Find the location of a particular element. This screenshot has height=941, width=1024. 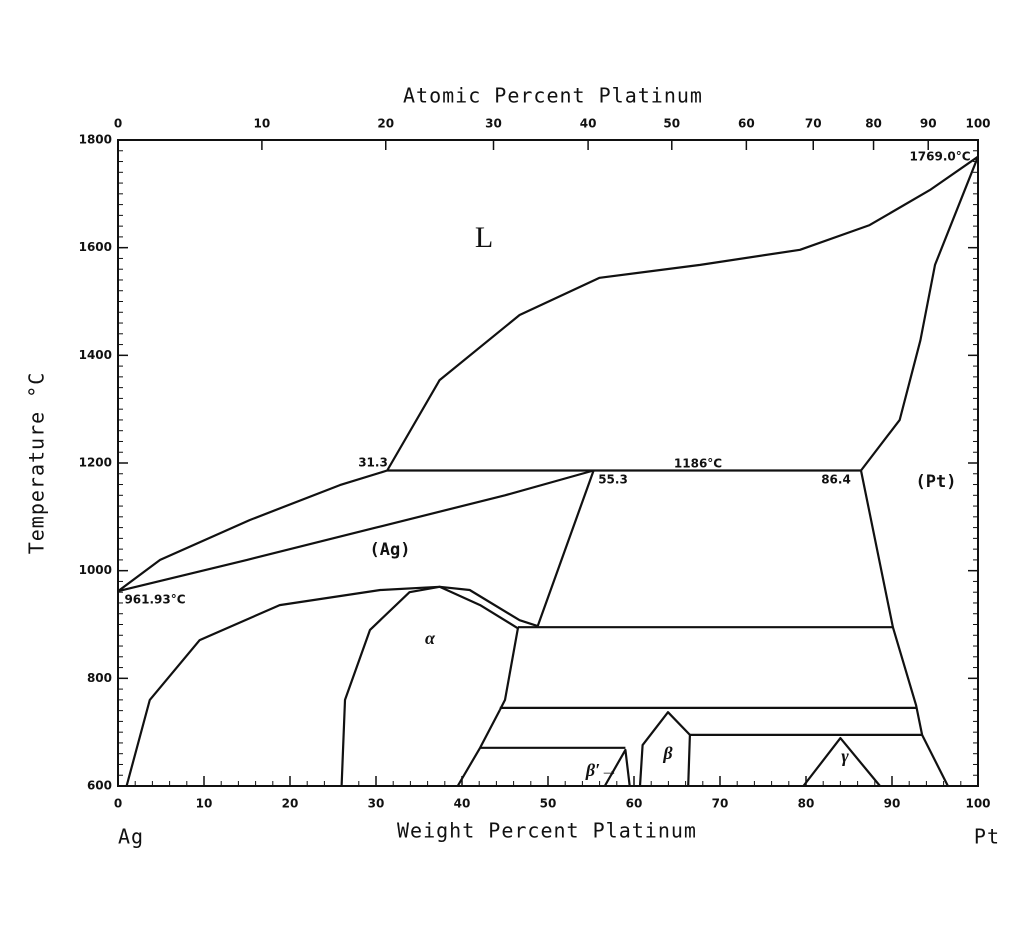

x2-tick-label: 90 is located at coordinates (928, 124).